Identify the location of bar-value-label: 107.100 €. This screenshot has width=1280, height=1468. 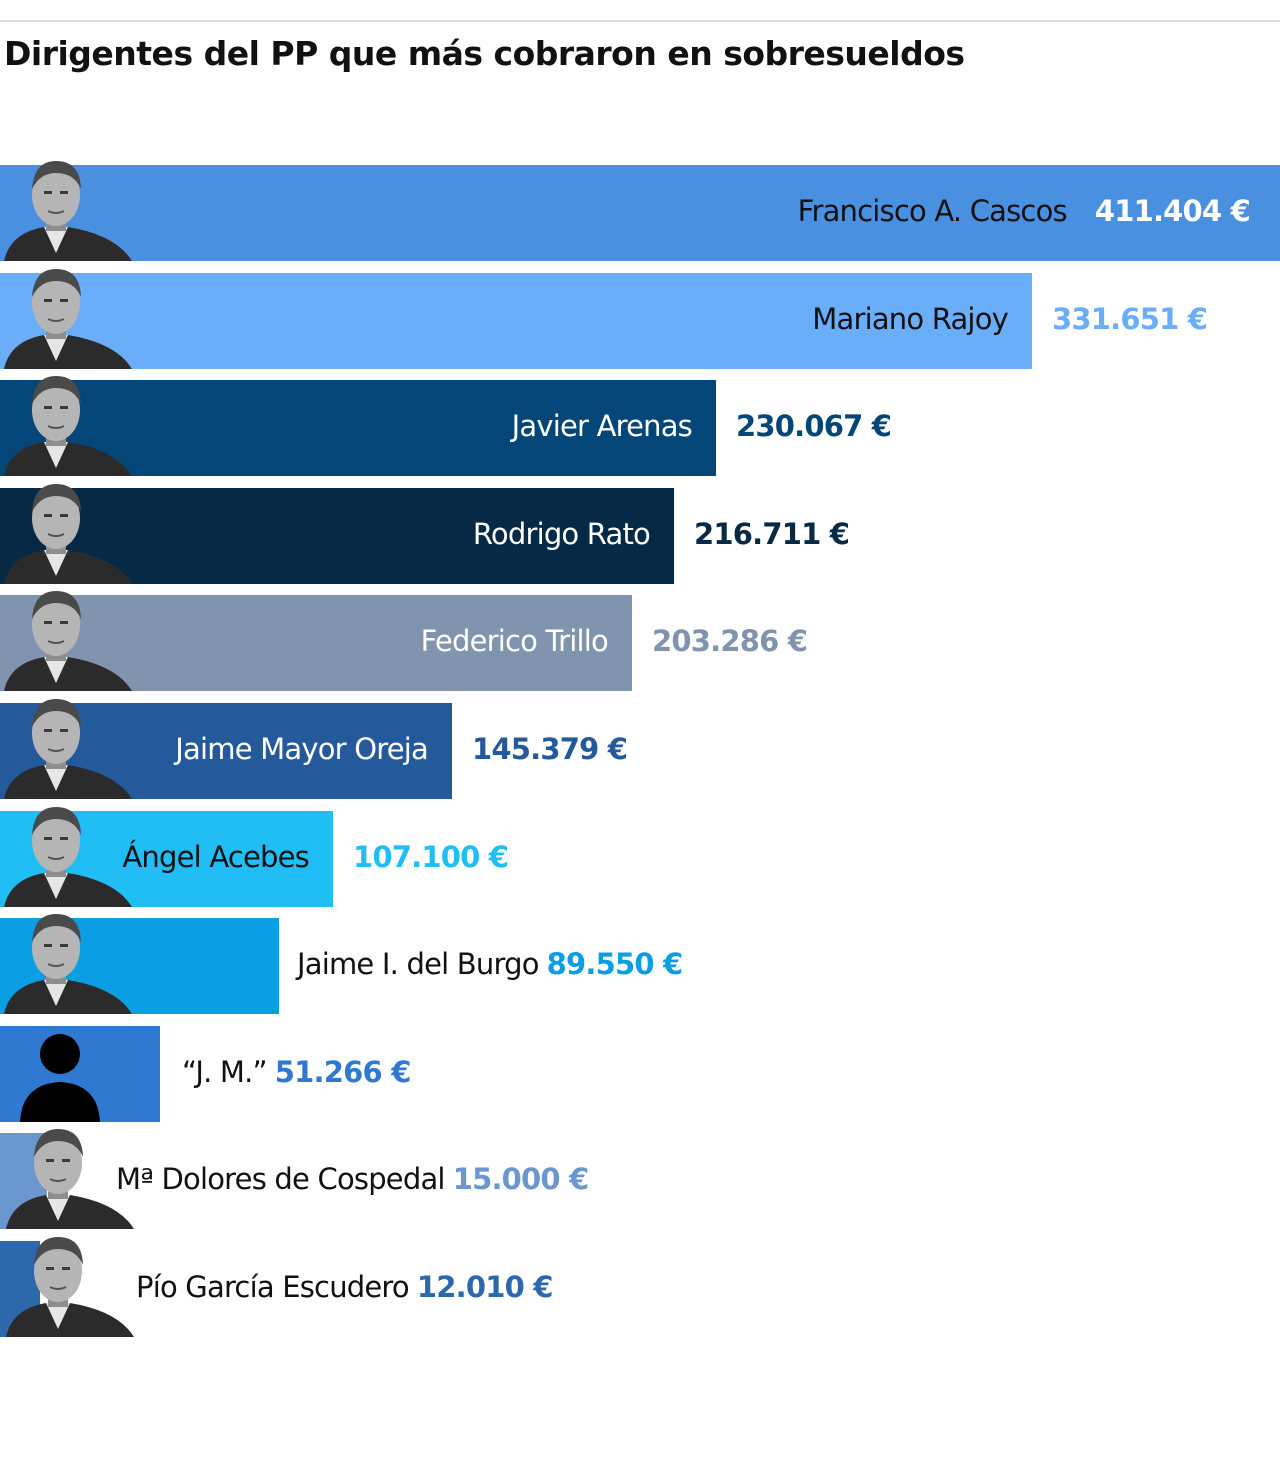
(431, 857).